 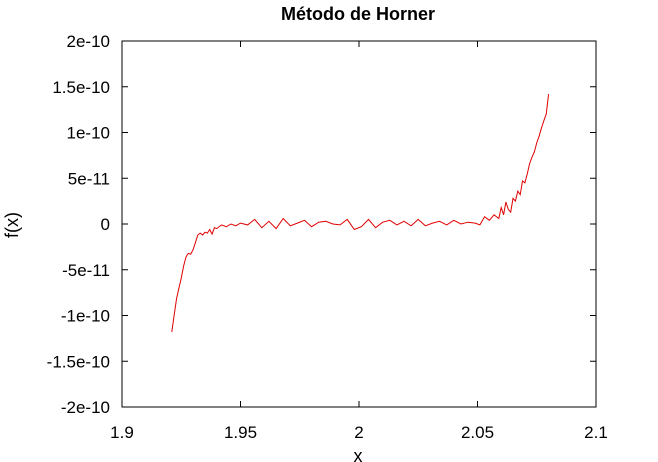 I want to click on y-tick-label: 2e-10, so click(x=88, y=41).